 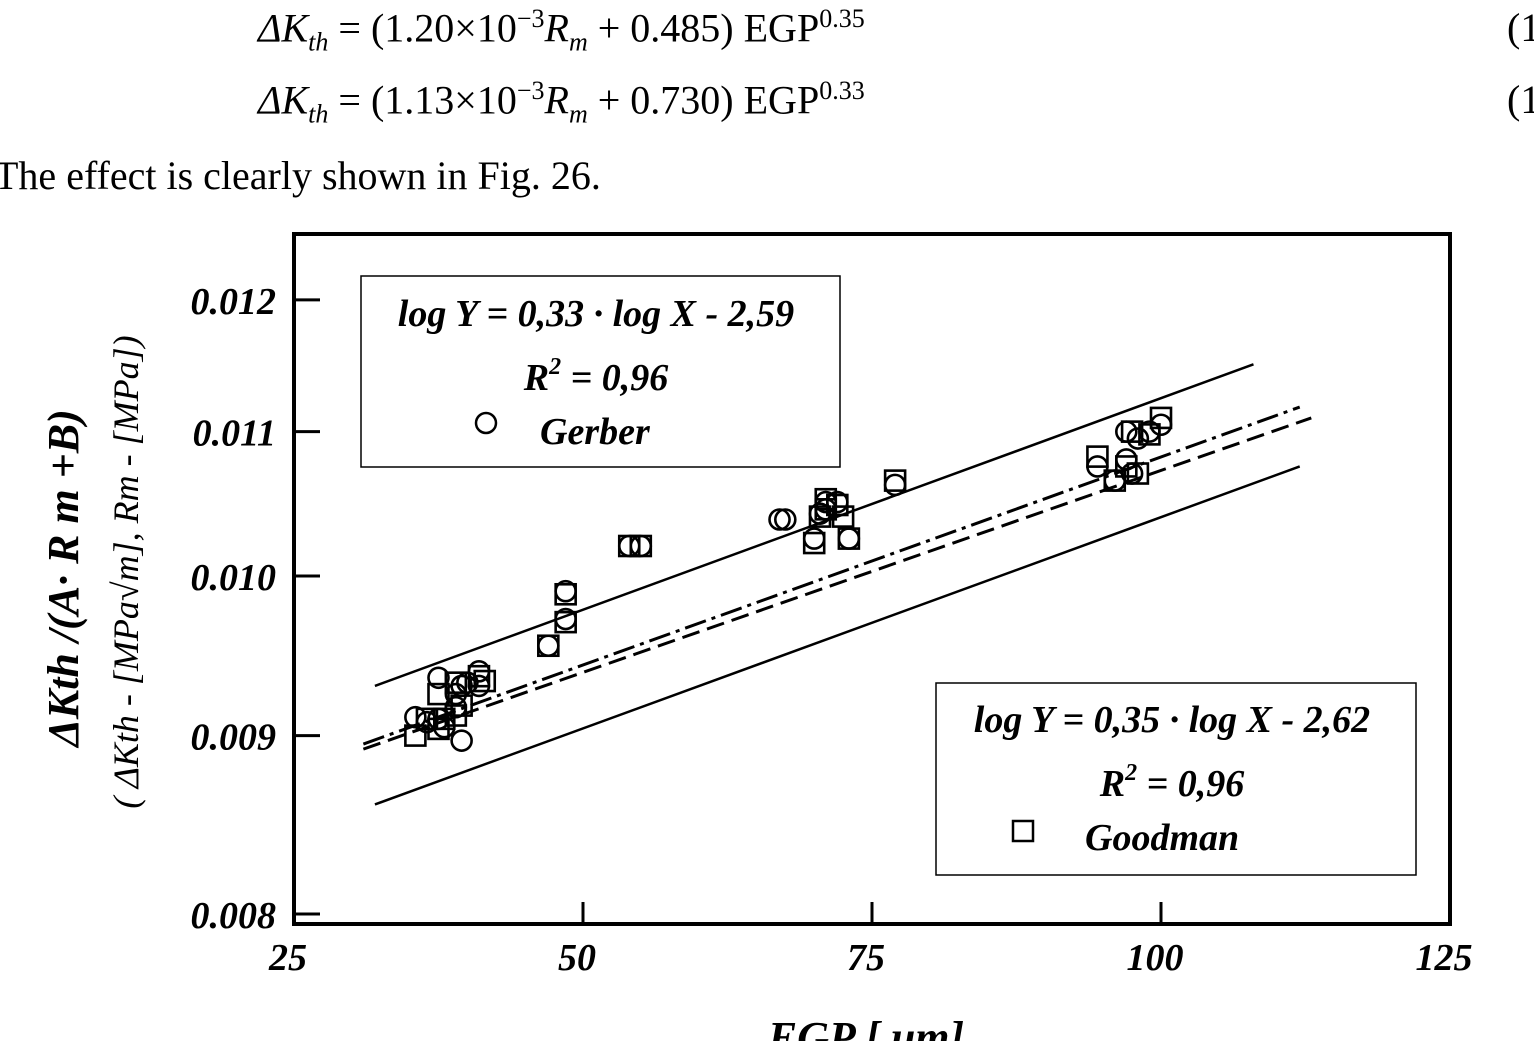 I want to click on equation-2: ΔKth = (1.13×10−3Rm + 0.730) EGP0.33, so click(x=561, y=102).